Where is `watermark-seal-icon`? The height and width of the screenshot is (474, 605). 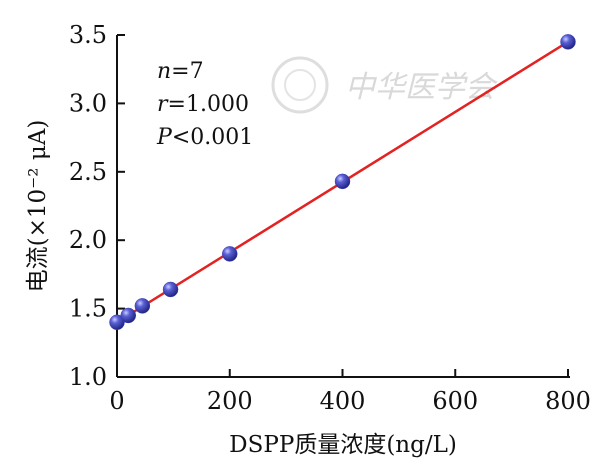 watermark-seal-icon is located at coordinates (300, 85).